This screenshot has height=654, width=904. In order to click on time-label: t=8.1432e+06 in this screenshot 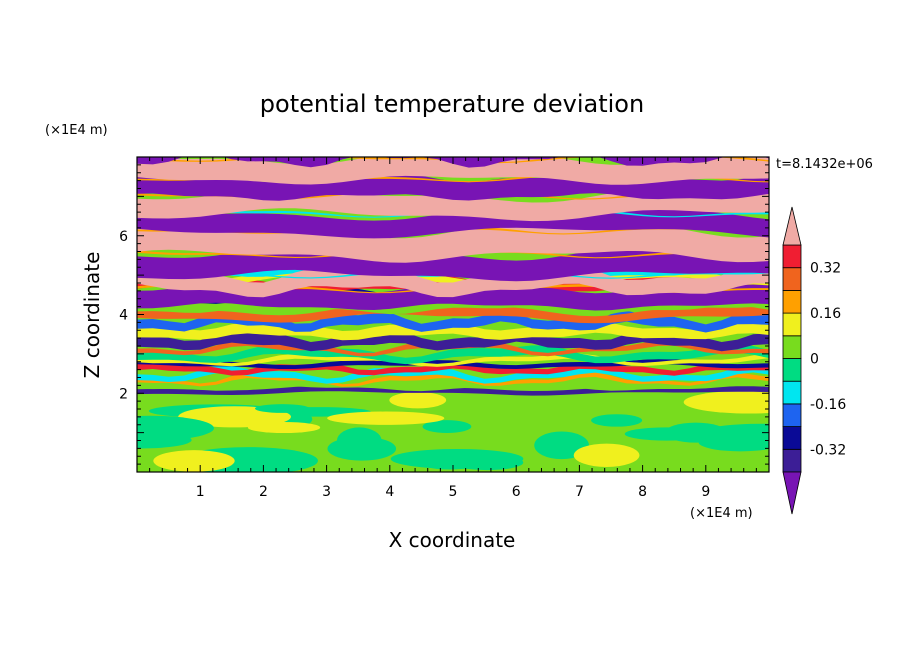, I will do `click(824, 164)`.